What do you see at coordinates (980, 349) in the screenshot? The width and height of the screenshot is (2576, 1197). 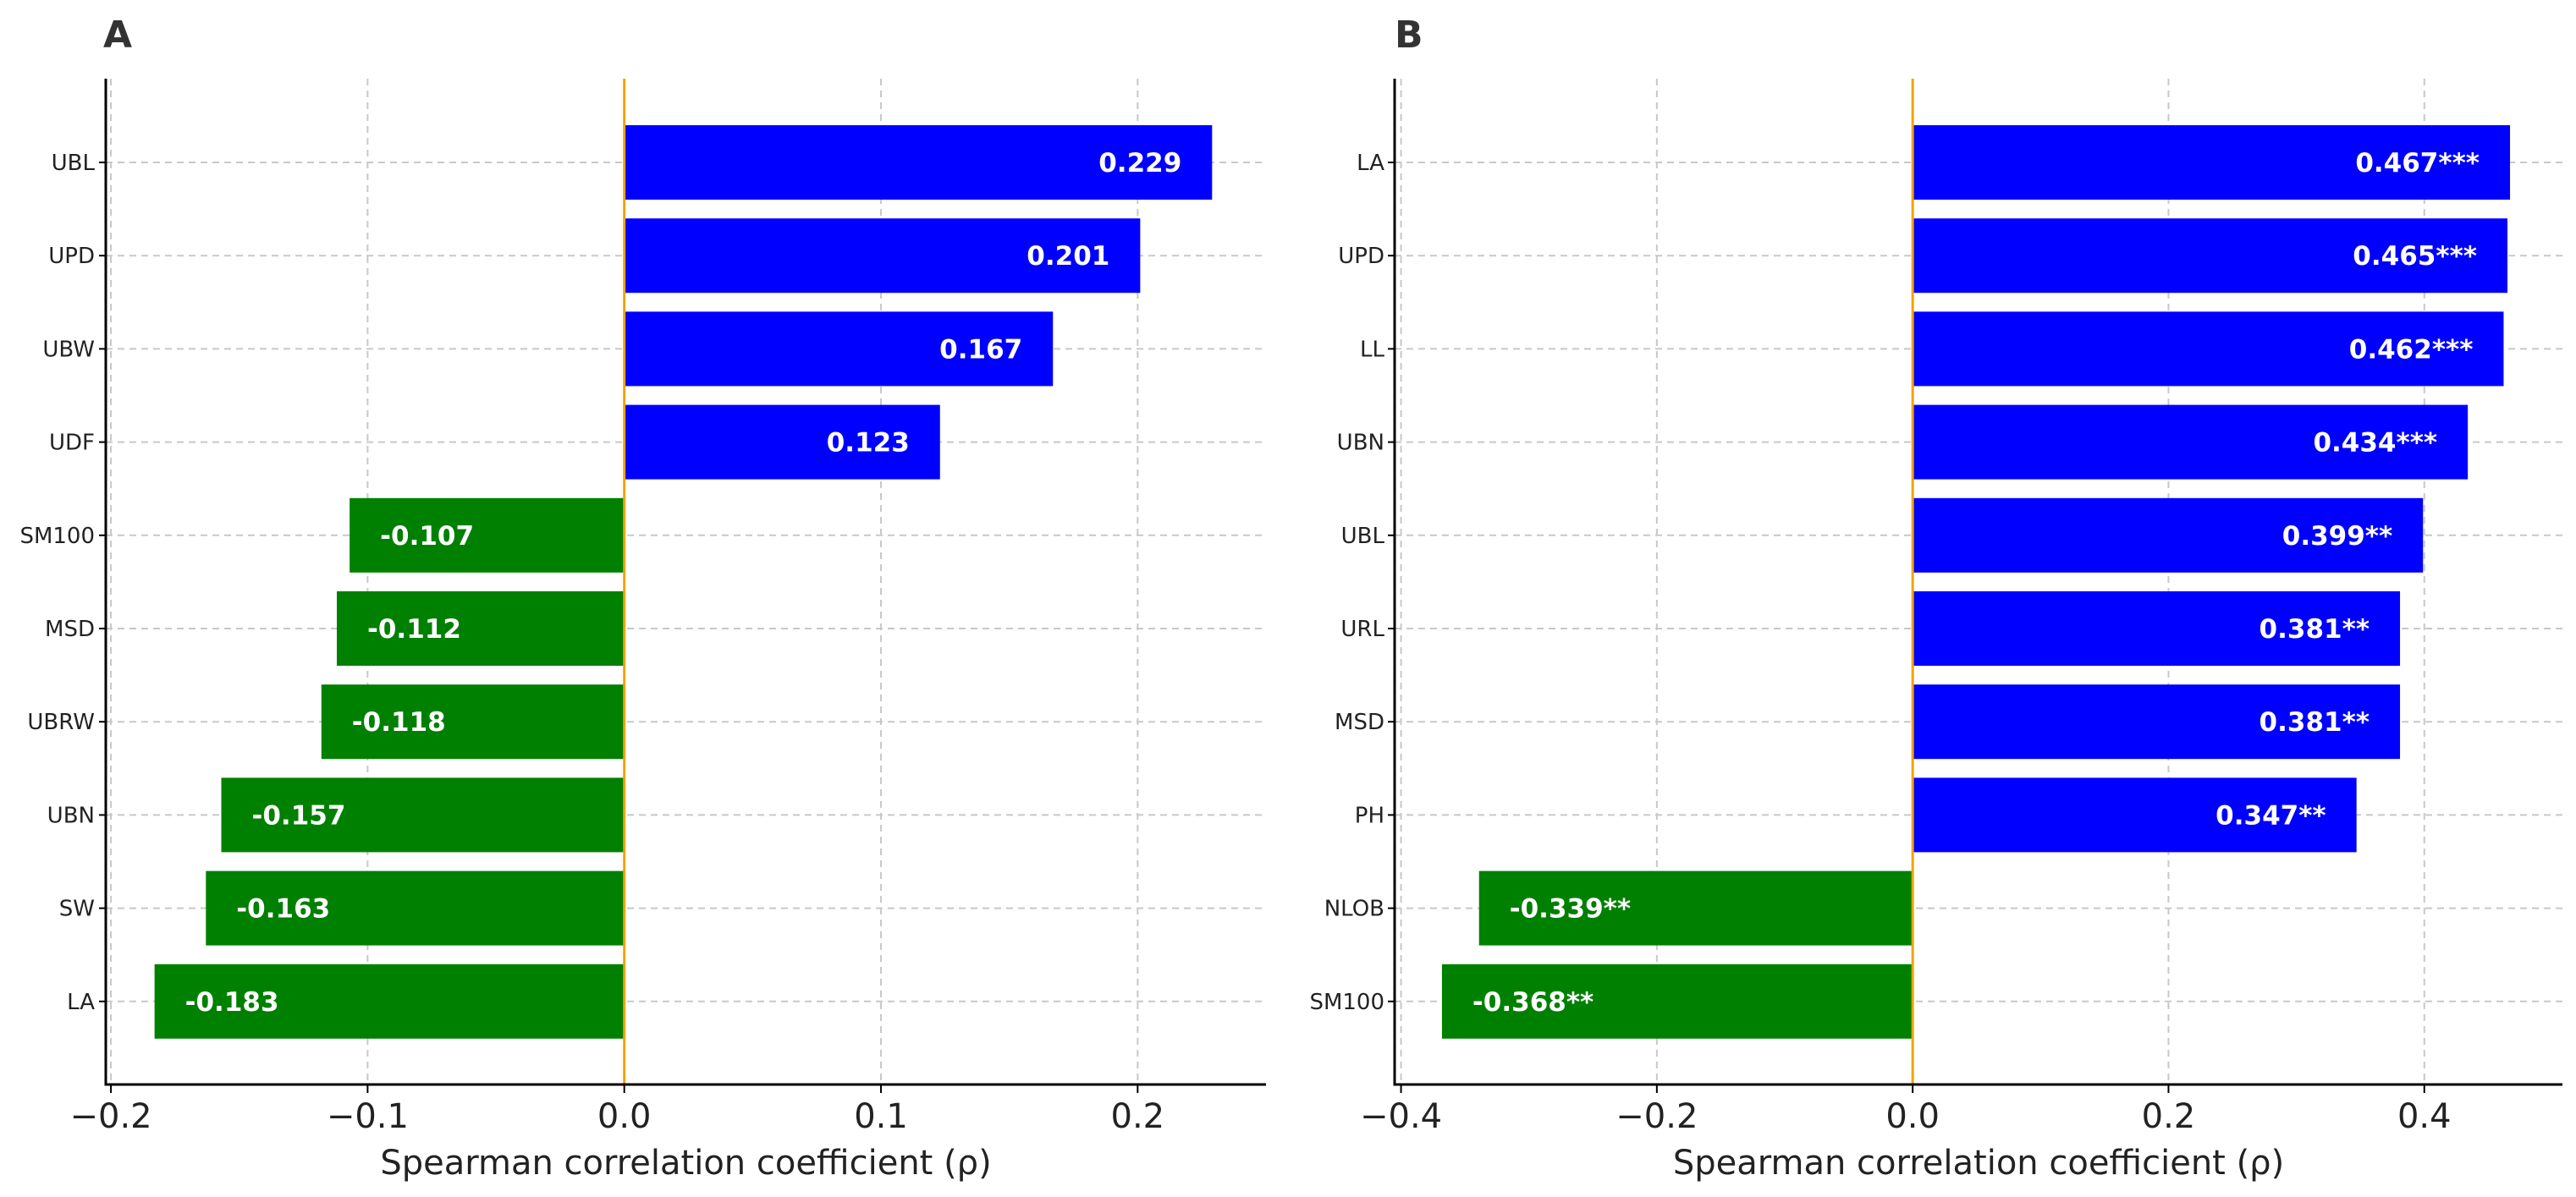 I see `bar-value-label: 0.167` at bounding box center [980, 349].